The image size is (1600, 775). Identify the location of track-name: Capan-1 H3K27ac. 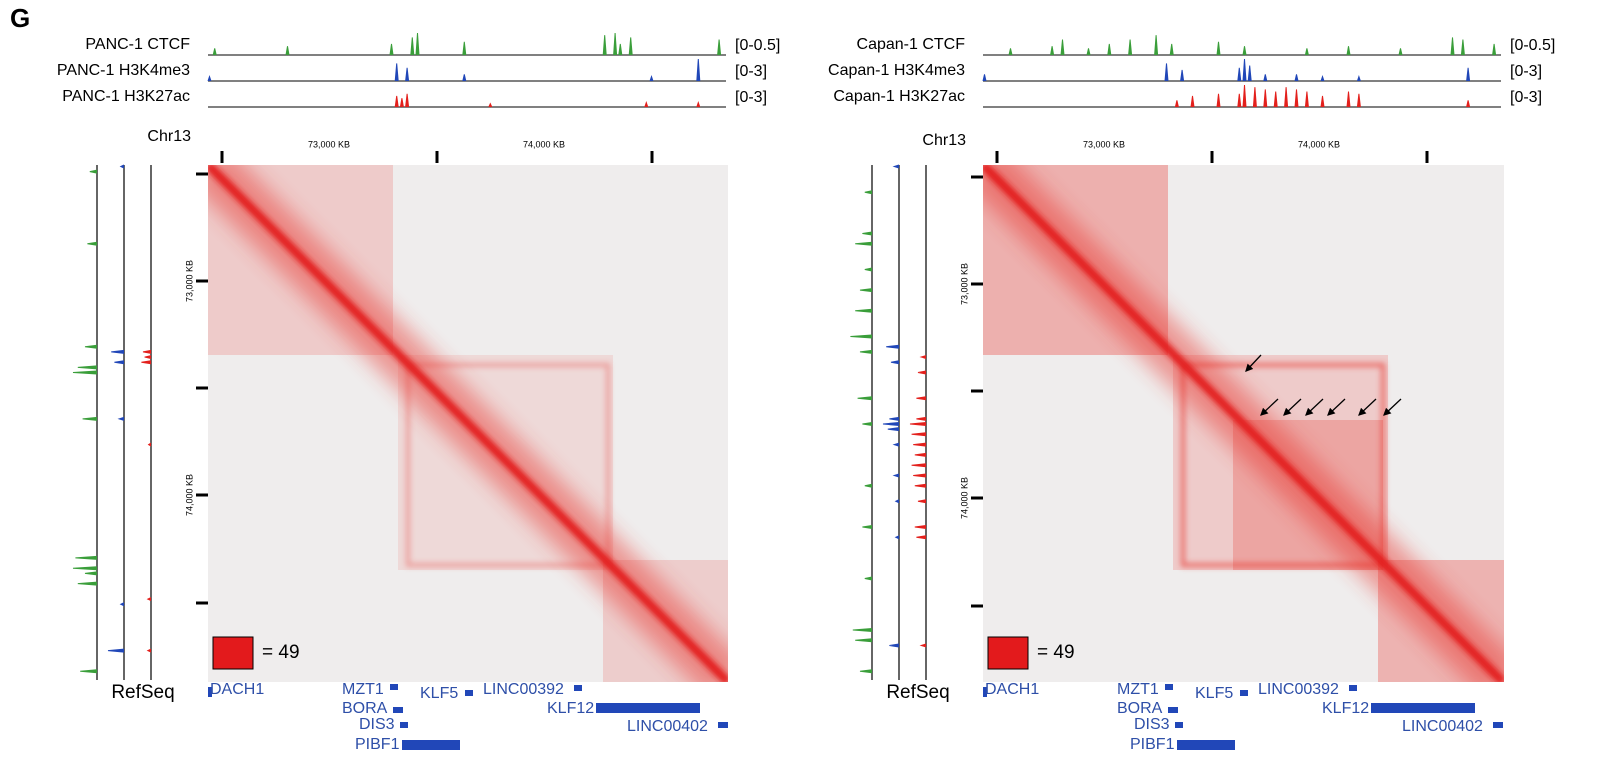
(899, 96).